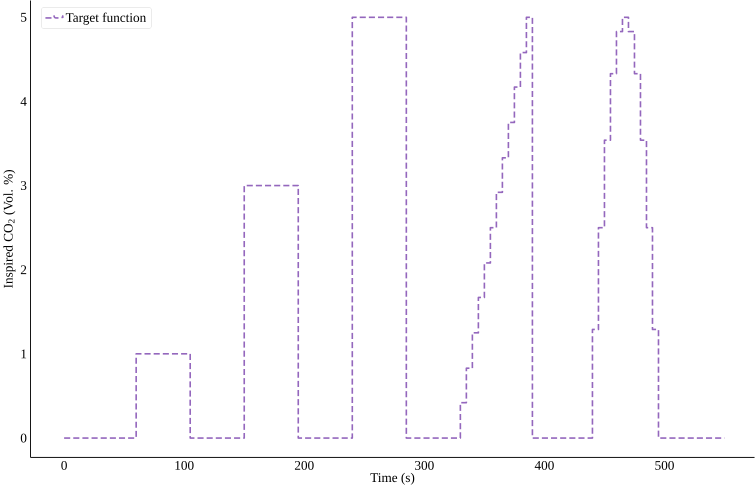 Image resolution: width=755 pixels, height=488 pixels. I want to click on y-tick-label: 2, so click(23, 269).